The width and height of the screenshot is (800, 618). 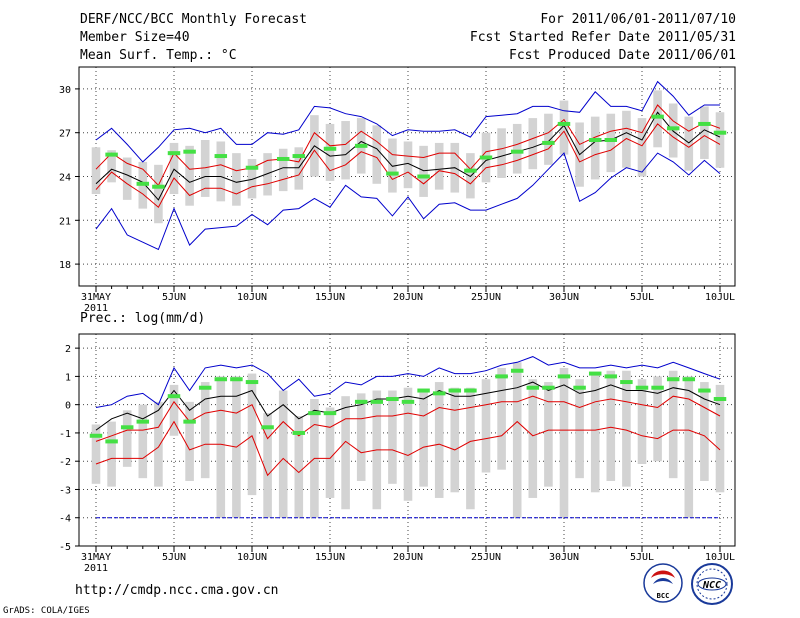 I want to click on y-tick-label: 18, so click(x=65, y=265).